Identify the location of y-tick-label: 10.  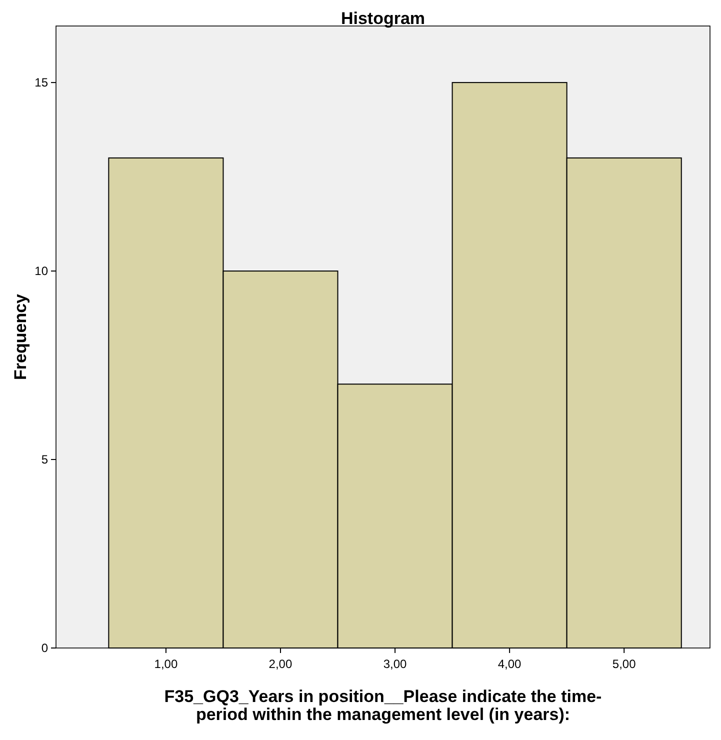
(41, 271).